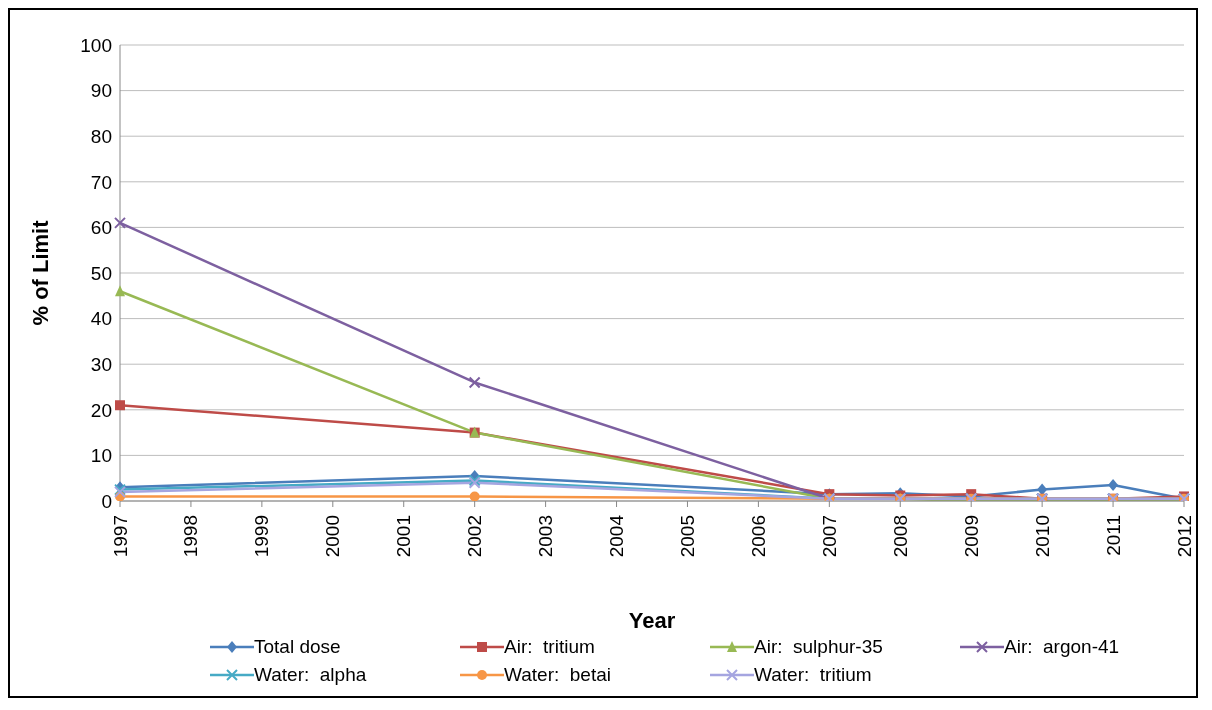 The height and width of the screenshot is (710, 1212). What do you see at coordinates (1042, 536) in the screenshot?
I see `x-tick-label: 2010` at bounding box center [1042, 536].